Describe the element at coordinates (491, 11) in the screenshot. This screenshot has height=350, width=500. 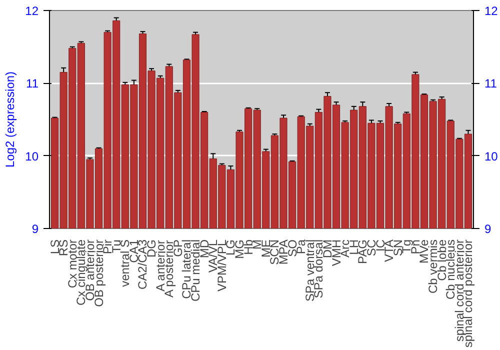
I see `y2-tick-label: 12` at that location.